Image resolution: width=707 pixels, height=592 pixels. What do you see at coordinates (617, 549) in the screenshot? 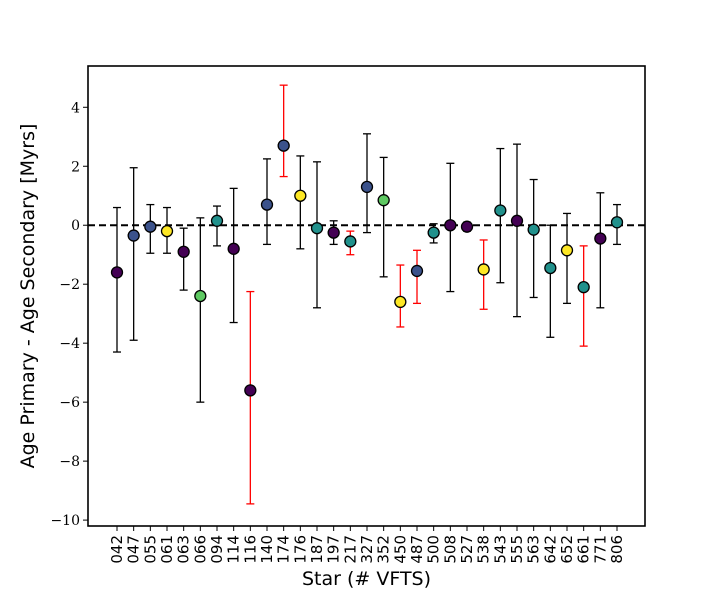
I see `x-tick-label: 806` at bounding box center [617, 549].